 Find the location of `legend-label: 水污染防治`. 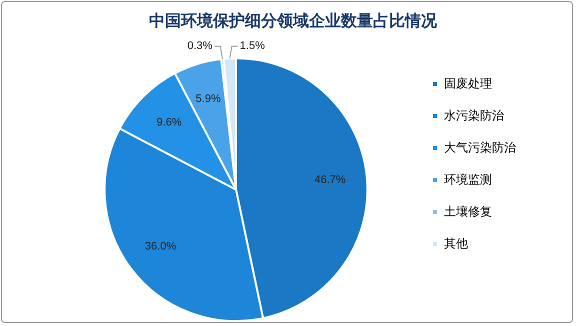

legend-label: 水污染防治 is located at coordinates (474, 115).